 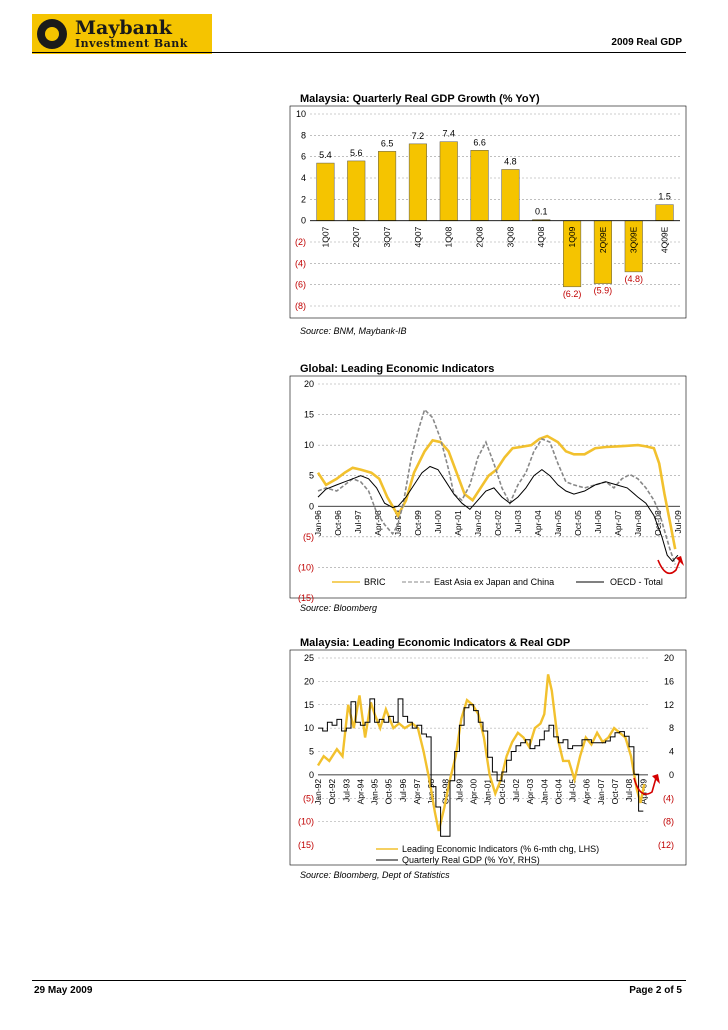 I want to click on report-title: 2009 Real GDP, so click(x=646, y=42).